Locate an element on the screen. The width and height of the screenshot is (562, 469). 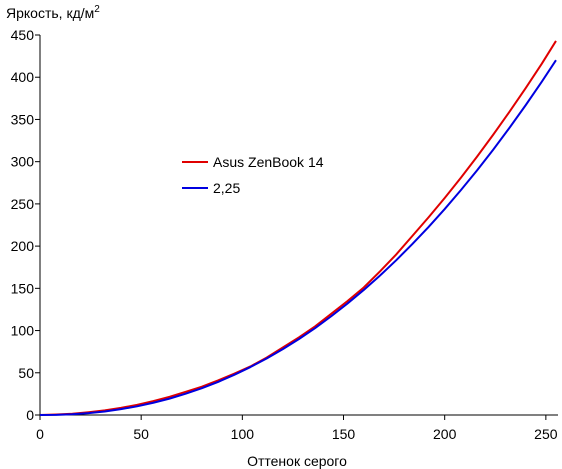
y-tick-label: 150 is located at coordinates (23, 288).